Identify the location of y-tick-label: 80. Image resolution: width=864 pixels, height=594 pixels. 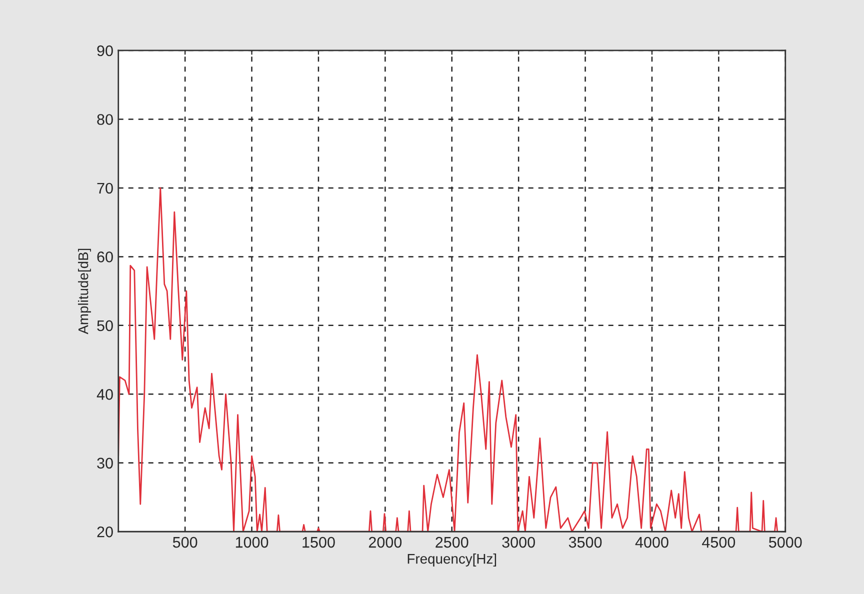
(105, 119).